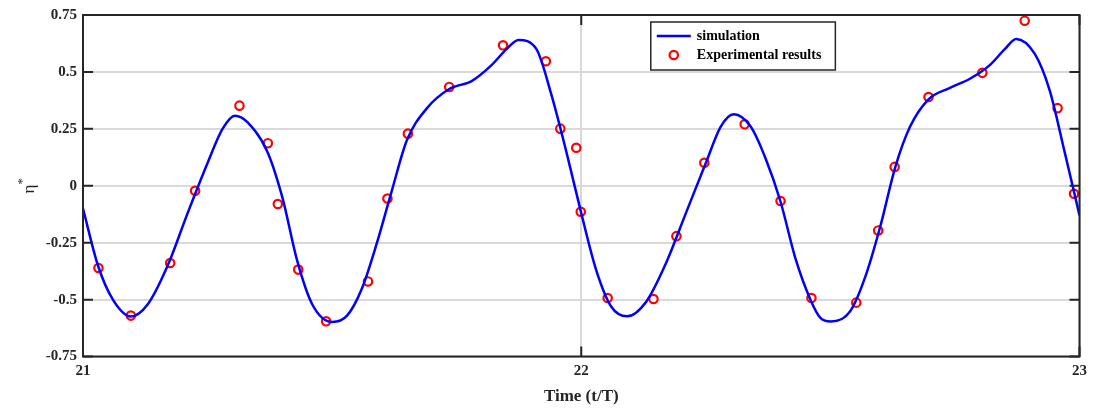 The height and width of the screenshot is (415, 1093). Describe the element at coordinates (67, 70) in the screenshot. I see `y-tick-label: 0.5` at that location.